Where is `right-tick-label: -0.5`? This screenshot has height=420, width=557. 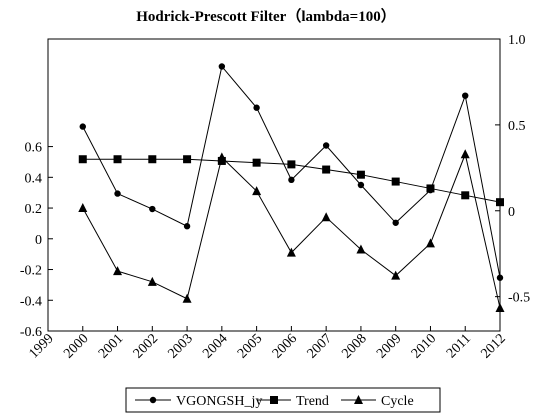 right-tick-label: -0.5 is located at coordinates (519, 298).